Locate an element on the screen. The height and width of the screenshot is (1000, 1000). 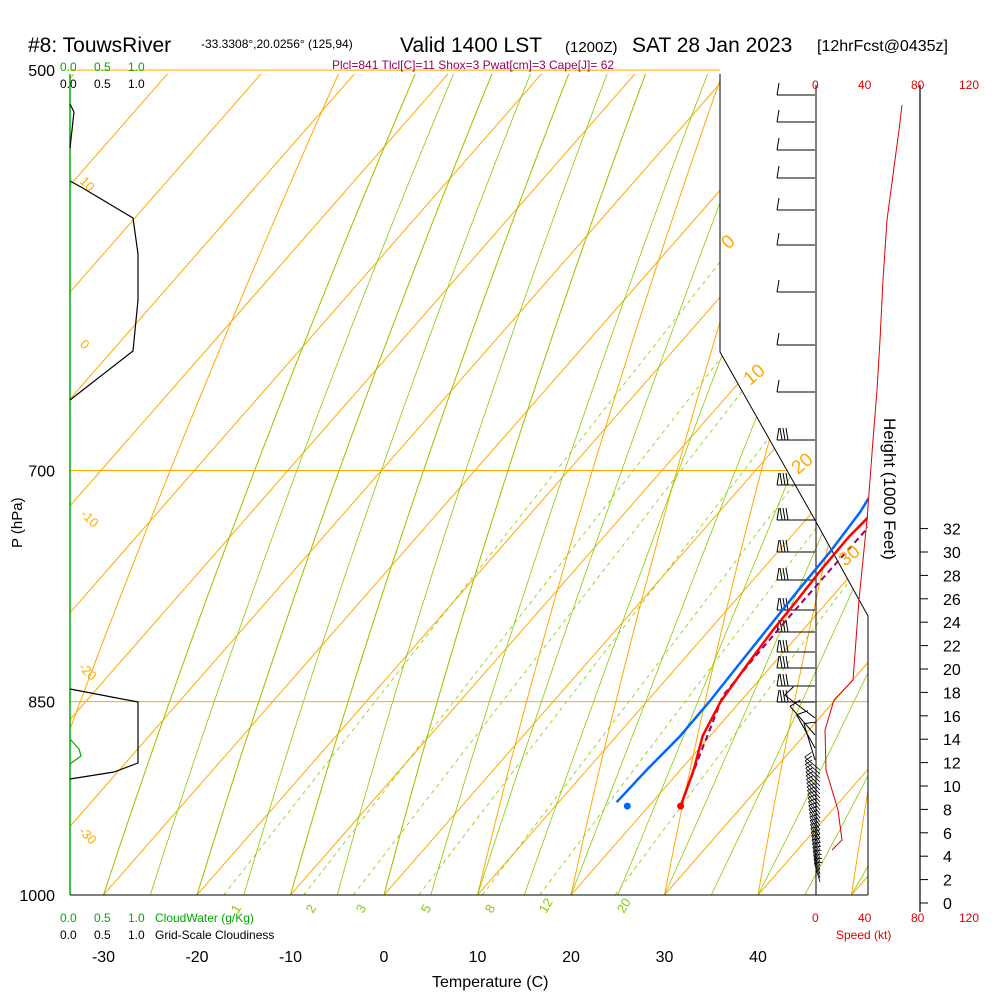
top-cloudwater-tick-1: 0.5 is located at coordinates (102, 67).